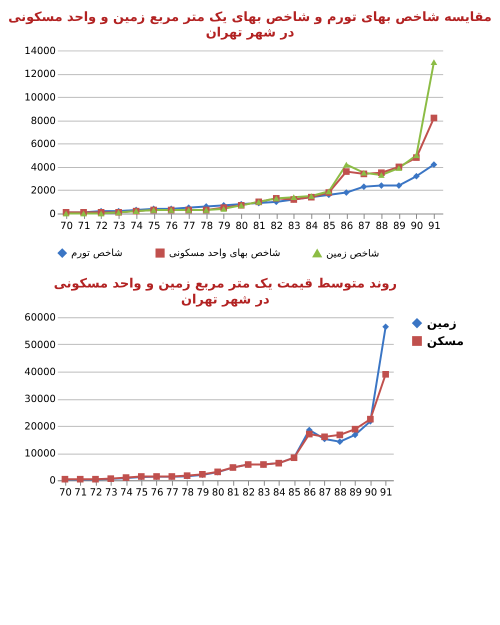 The width and height of the screenshot is (500, 625). Describe the element at coordinates (40, 426) in the screenshot. I see `y-tick-label: 20000` at that location.